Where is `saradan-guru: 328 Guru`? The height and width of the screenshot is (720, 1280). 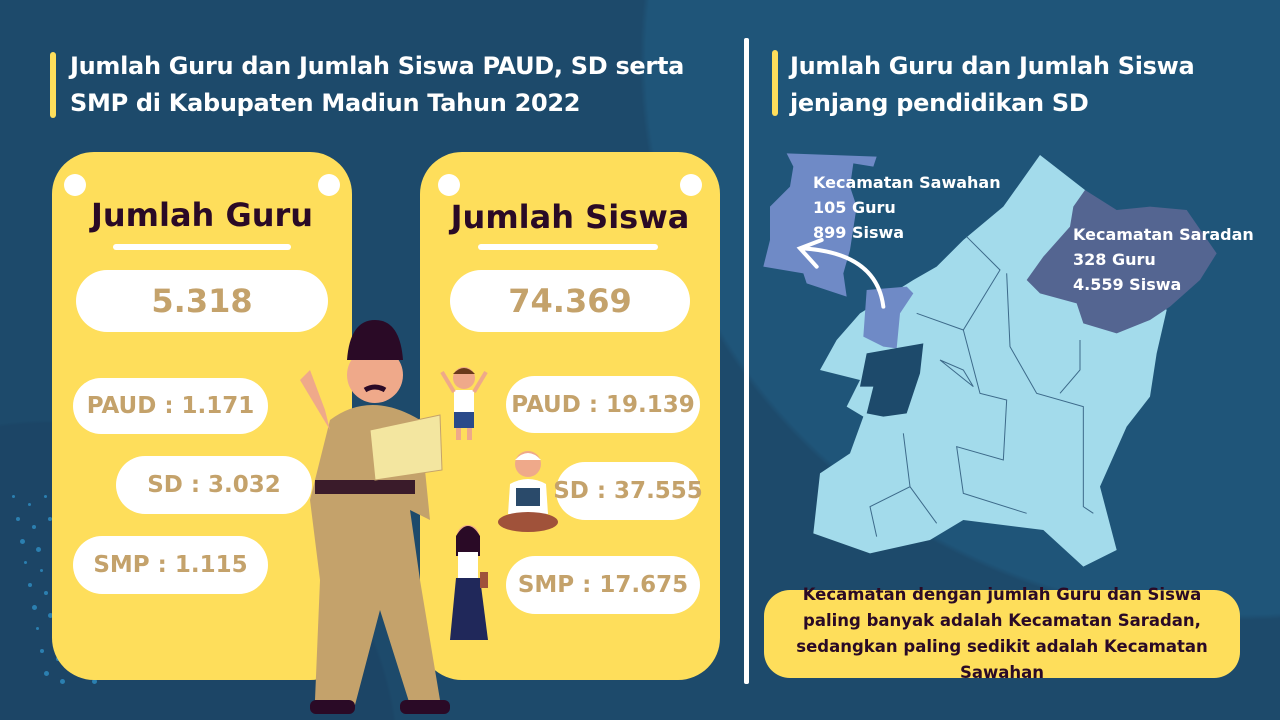
saradan-guru: 328 Guru is located at coordinates (1114, 259).